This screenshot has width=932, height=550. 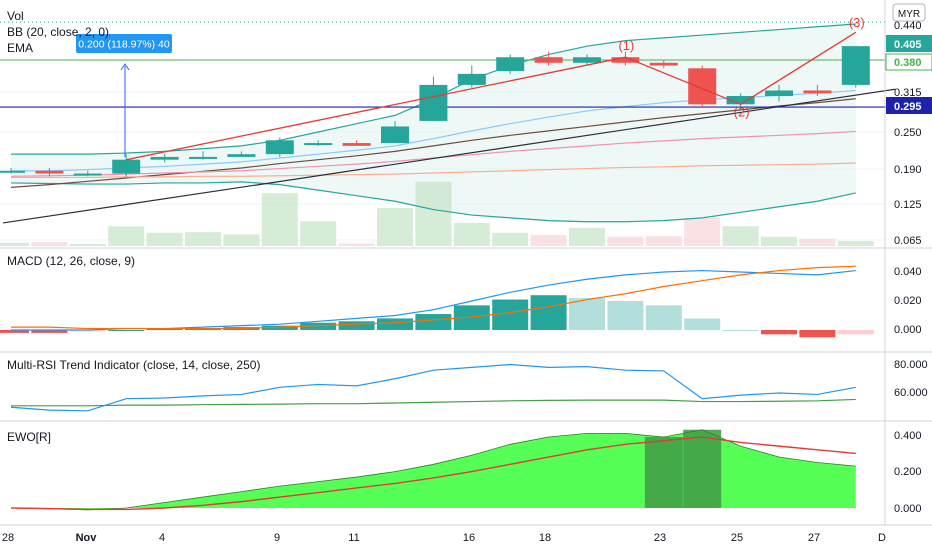 I want to click on currency-label: MYR, so click(x=909, y=14).